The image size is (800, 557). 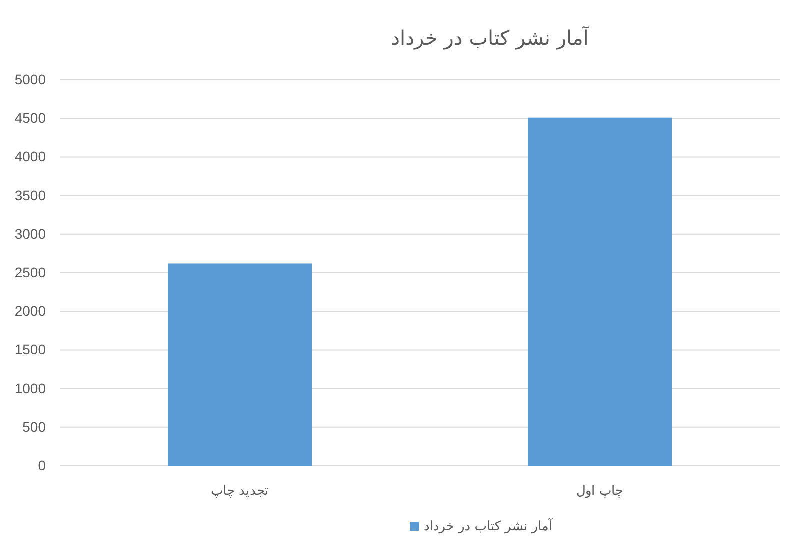 I want to click on y-tick-label: 1000, so click(x=30, y=388).